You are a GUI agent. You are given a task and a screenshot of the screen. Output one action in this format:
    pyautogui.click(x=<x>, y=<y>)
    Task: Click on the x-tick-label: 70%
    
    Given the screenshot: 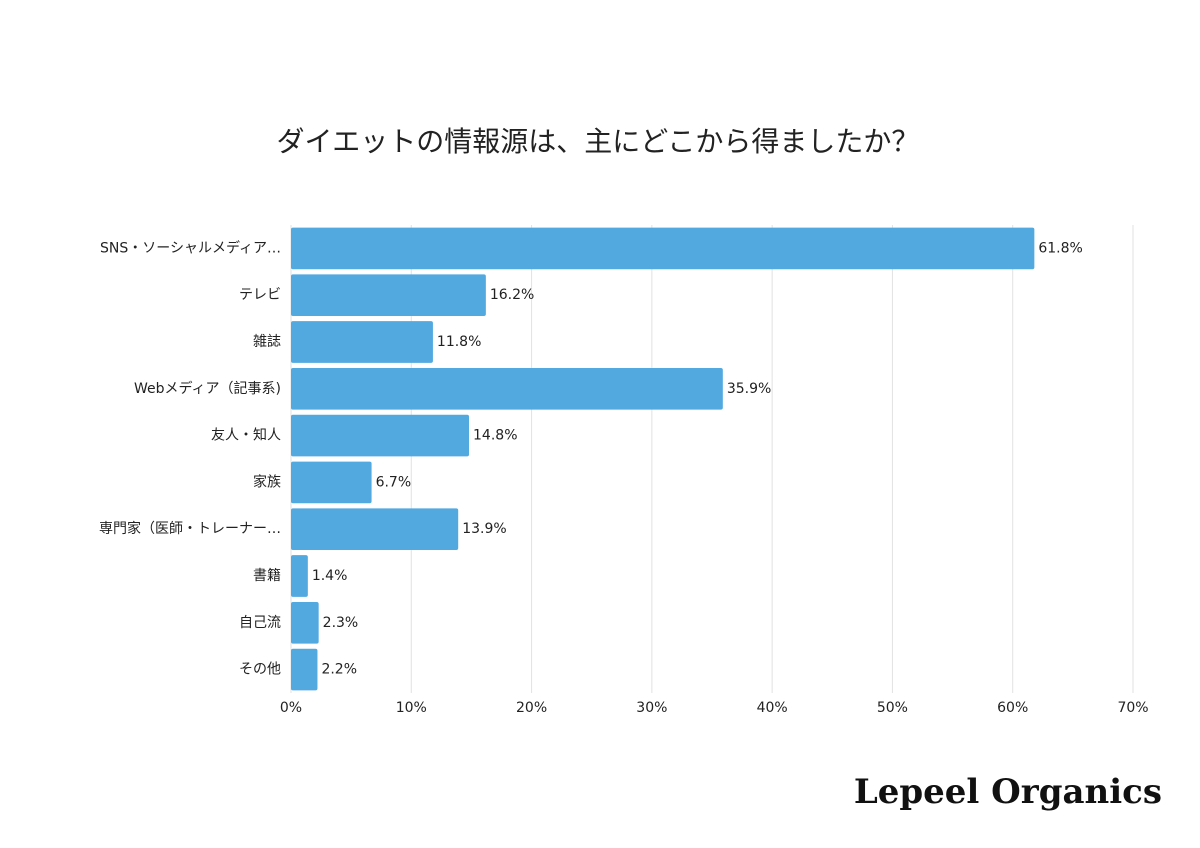 What is the action you would take?
    pyautogui.click(x=1132, y=708)
    